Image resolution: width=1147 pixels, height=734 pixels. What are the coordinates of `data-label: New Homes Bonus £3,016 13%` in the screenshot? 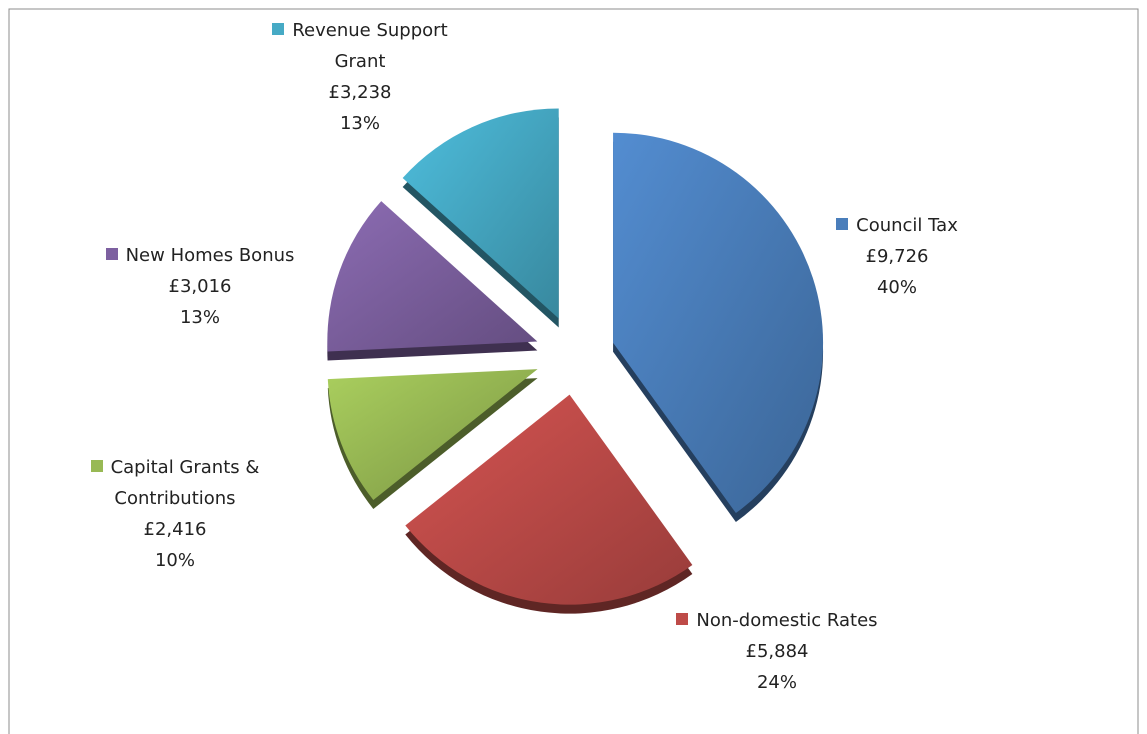 It's located at (200, 286).